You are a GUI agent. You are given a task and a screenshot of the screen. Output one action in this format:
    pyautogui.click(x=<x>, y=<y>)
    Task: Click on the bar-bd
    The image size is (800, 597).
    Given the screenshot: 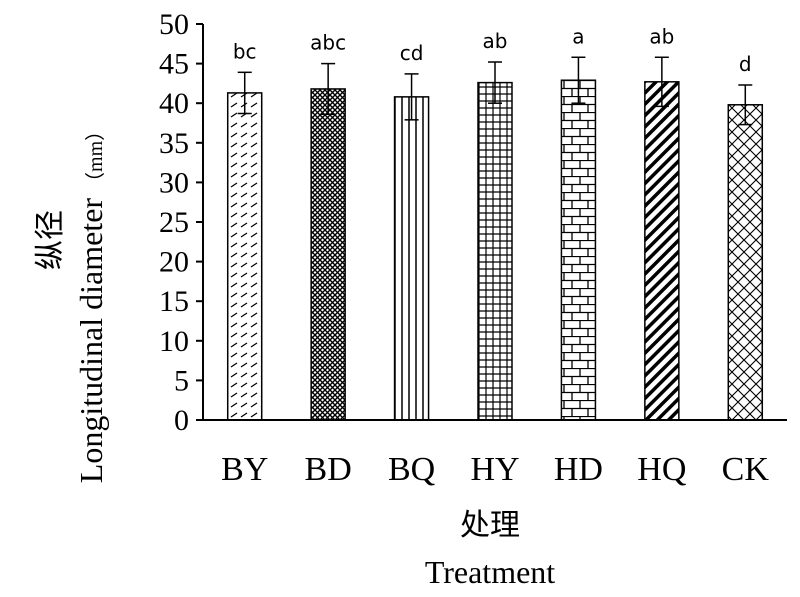 What is the action you would take?
    pyautogui.click(x=328, y=254)
    